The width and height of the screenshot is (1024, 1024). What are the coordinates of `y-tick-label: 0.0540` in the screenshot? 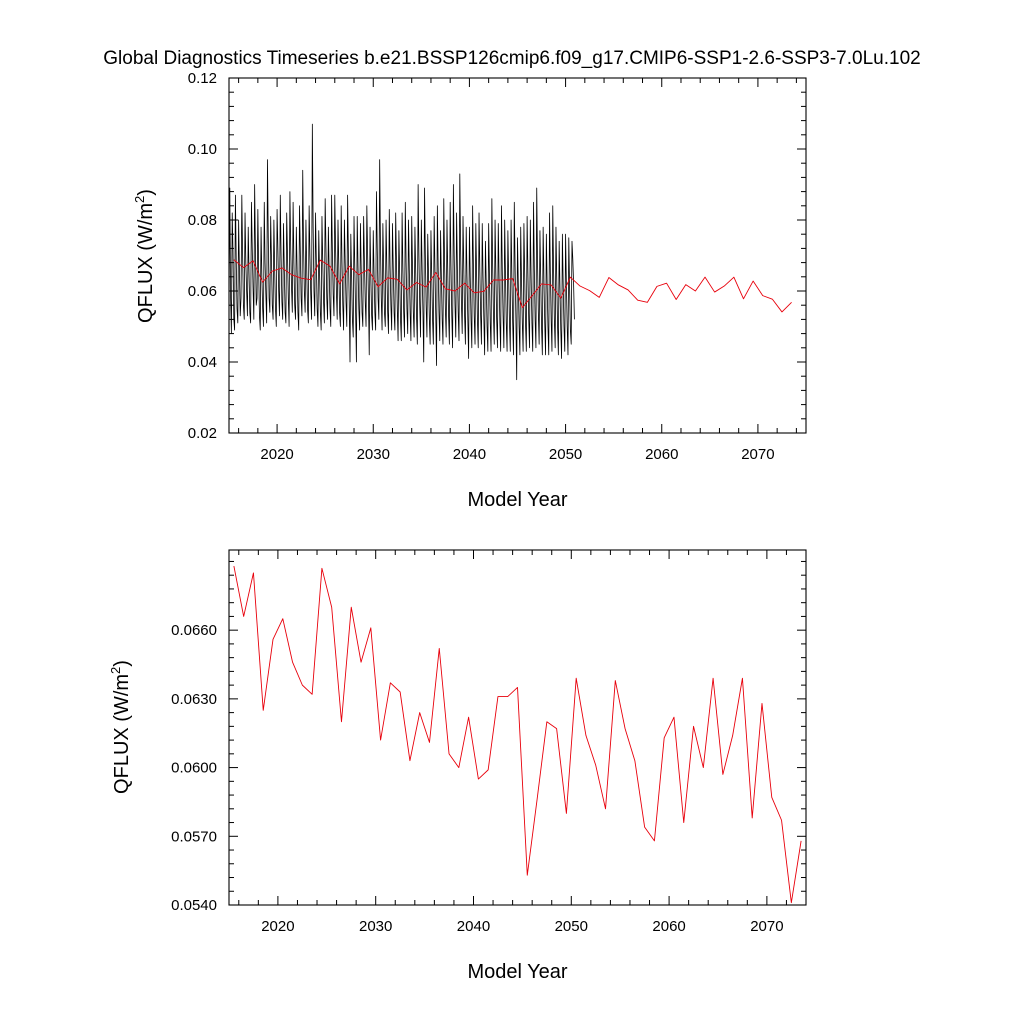 It's located at (194, 905).